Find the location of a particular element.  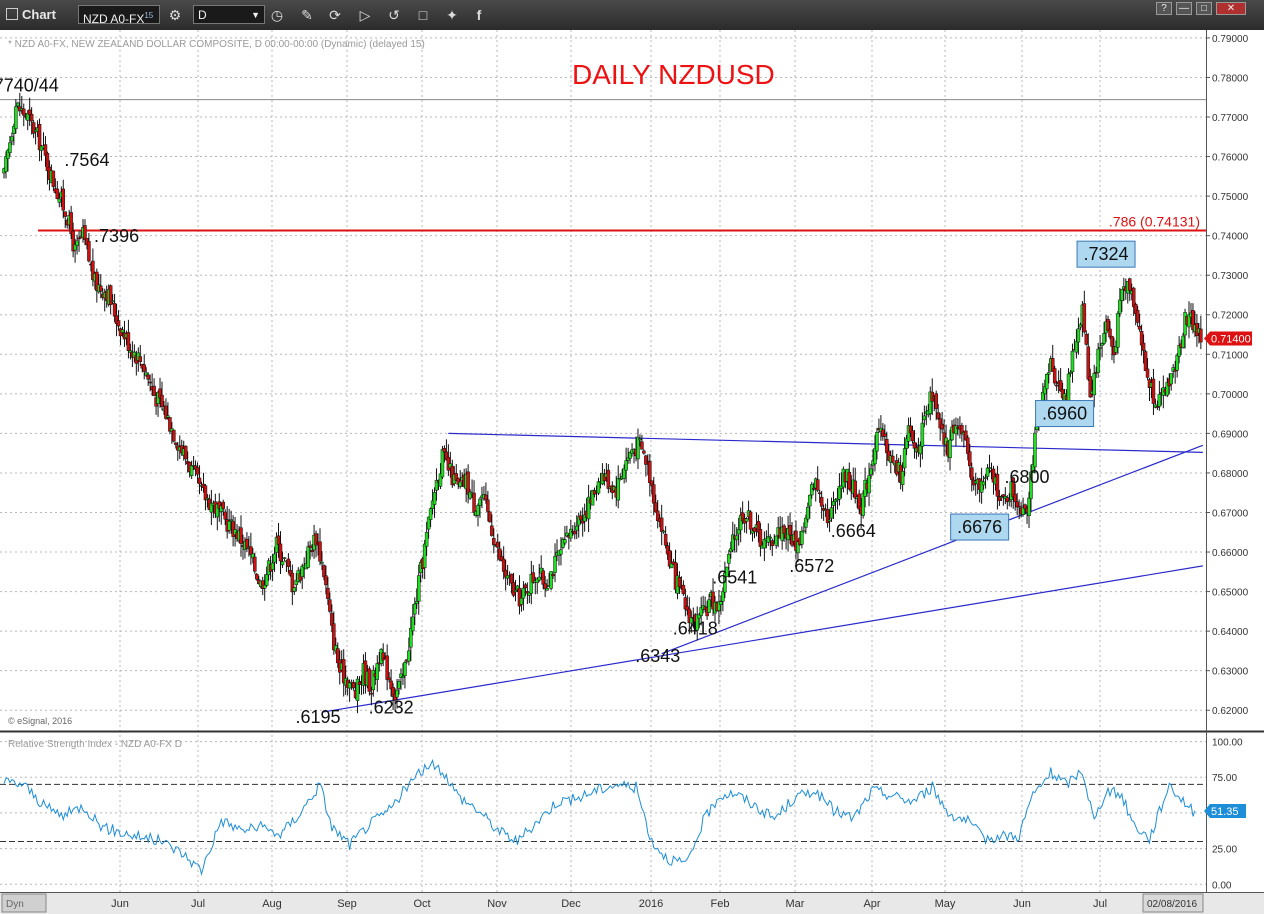

price-annotation: .6664 is located at coordinates (853, 531).